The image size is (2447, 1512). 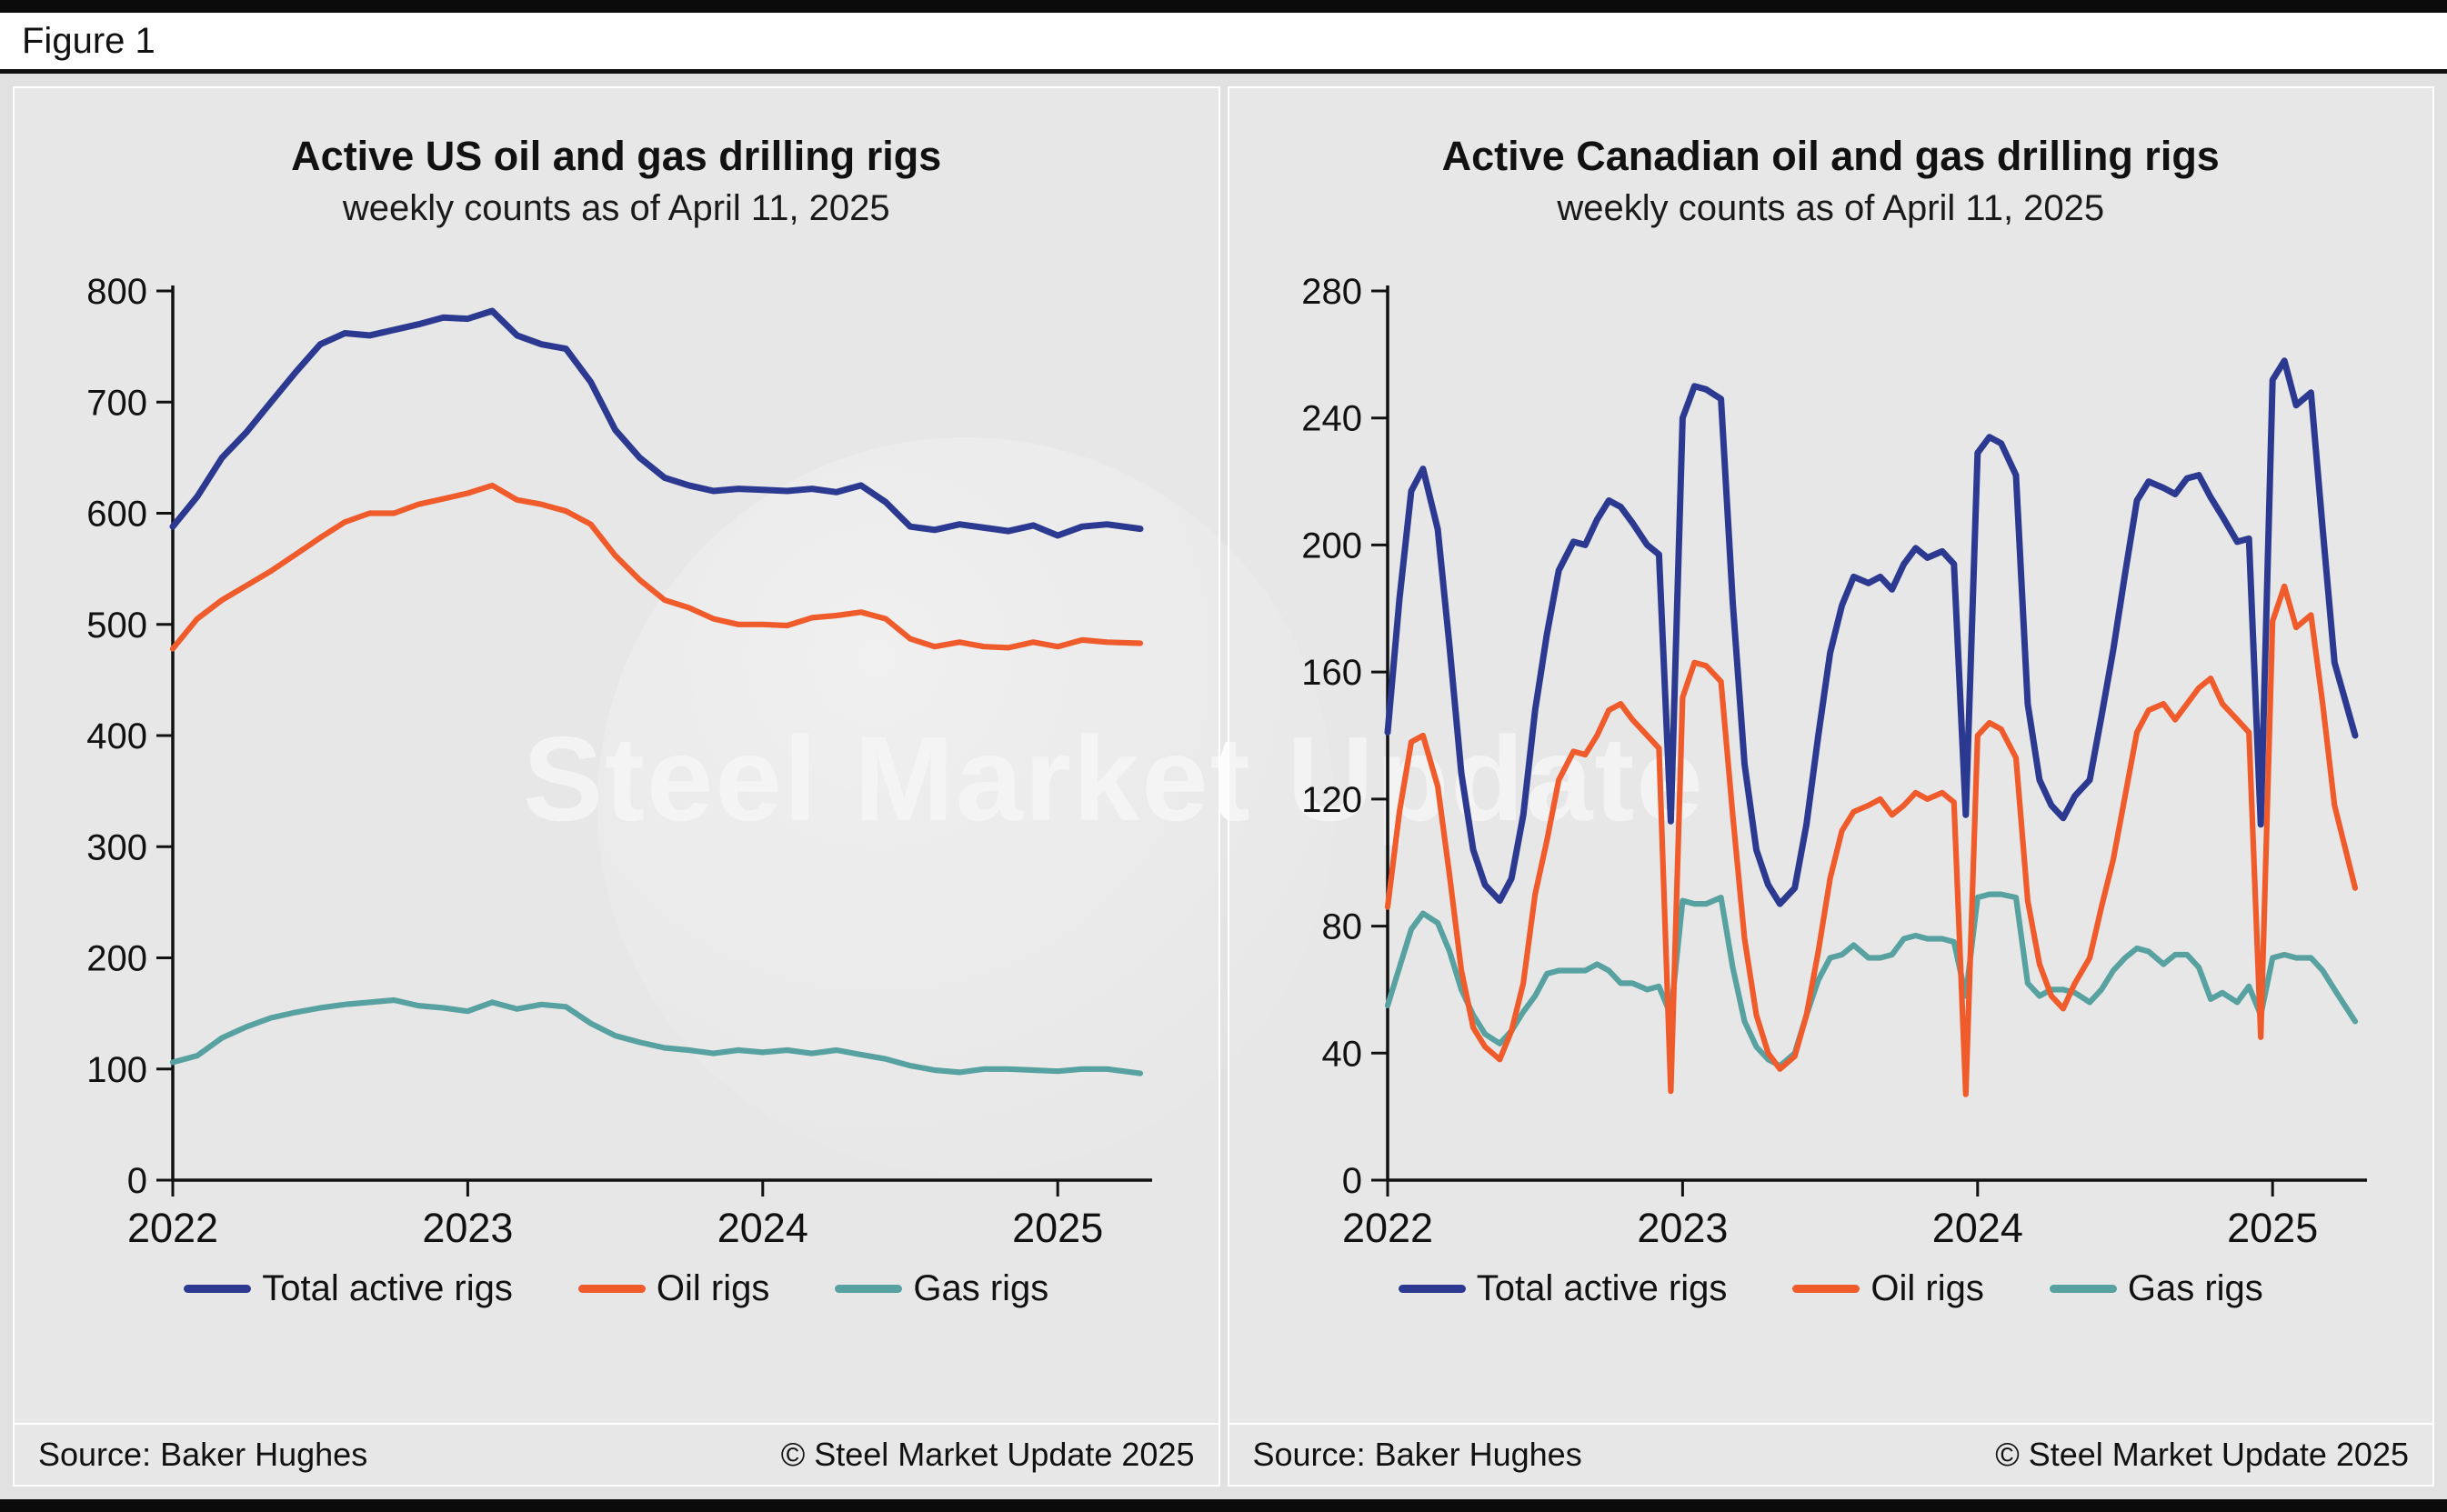 What do you see at coordinates (988, 1454) in the screenshot?
I see `copyright-label-us: © Steel Market Update 2025` at bounding box center [988, 1454].